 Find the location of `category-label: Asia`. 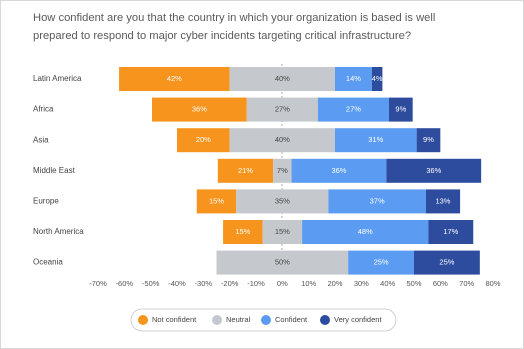

category-label: Asia is located at coordinates (41, 139).